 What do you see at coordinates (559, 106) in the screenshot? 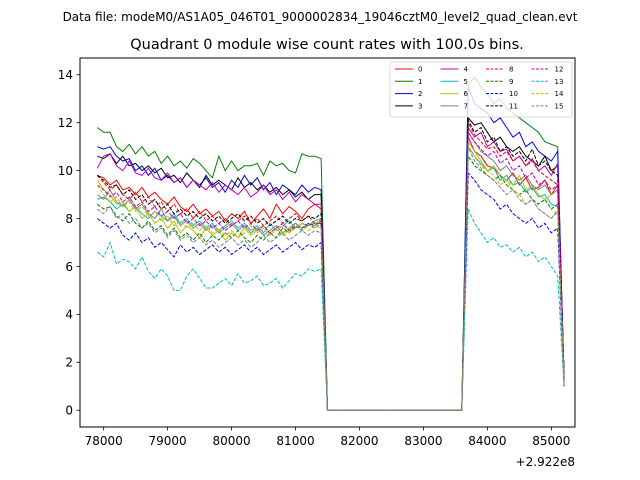
I see `legend-label-15: 15` at bounding box center [559, 106].